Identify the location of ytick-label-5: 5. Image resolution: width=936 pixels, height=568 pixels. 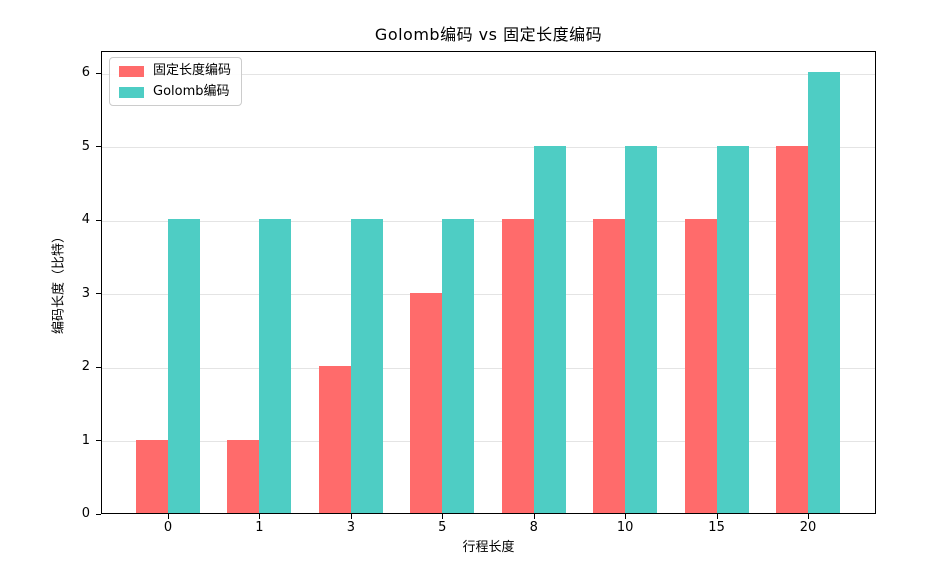
(85, 146).